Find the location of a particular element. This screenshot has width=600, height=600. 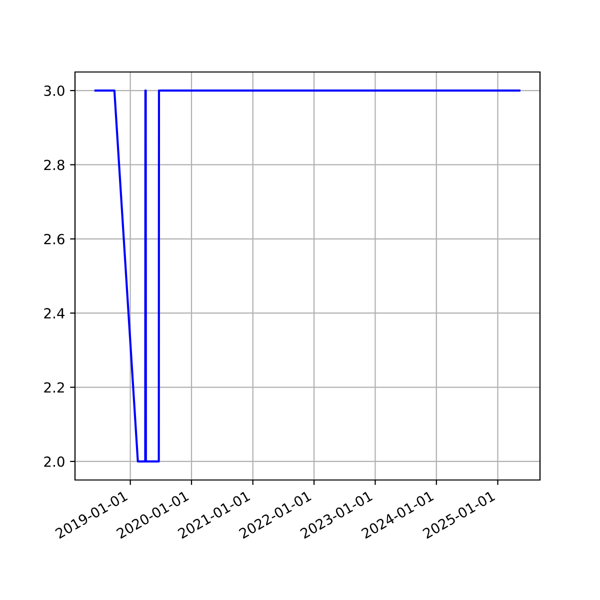

y-tick-label: 2.4 is located at coordinates (54, 313).